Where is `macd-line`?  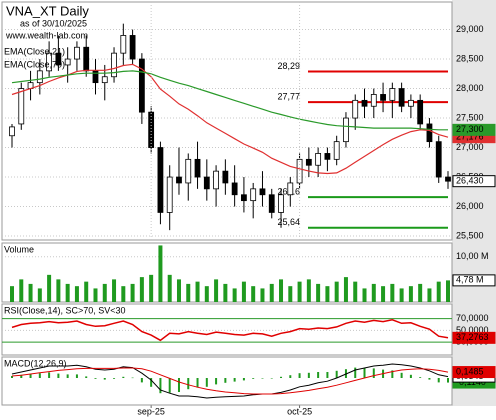 macd-line is located at coordinates (230, 381).